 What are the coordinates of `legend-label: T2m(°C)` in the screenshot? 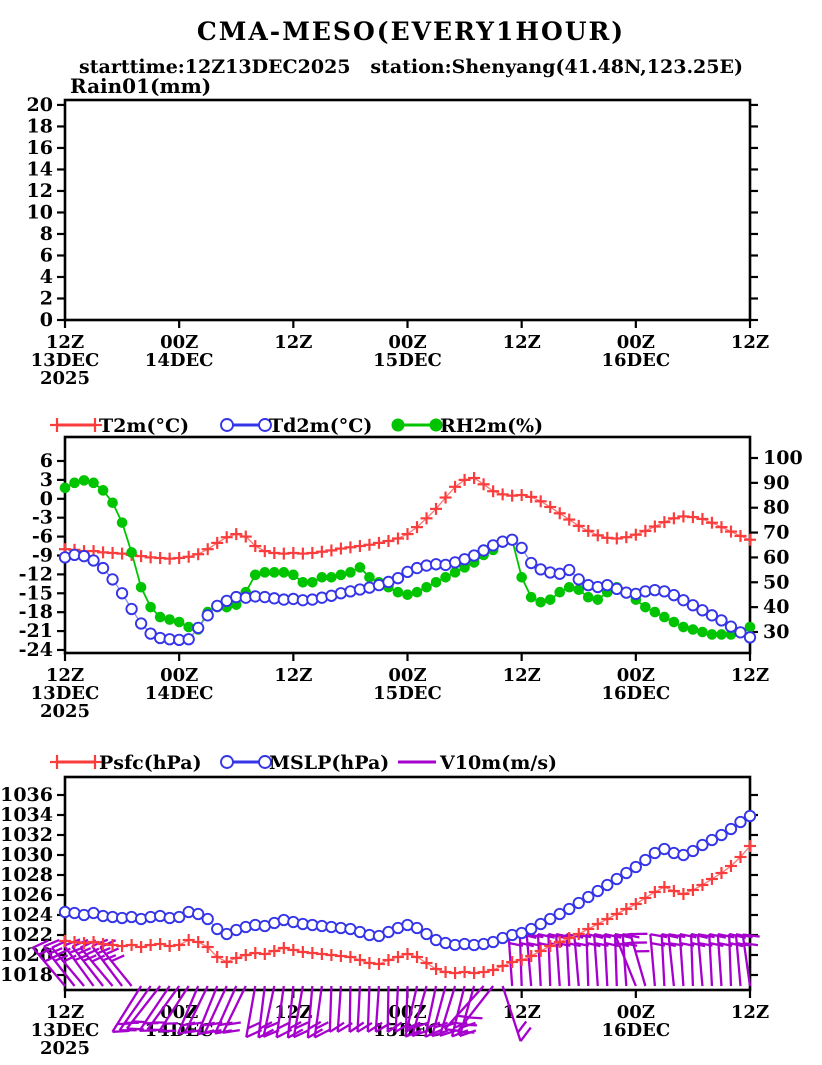 It's located at (144, 426).